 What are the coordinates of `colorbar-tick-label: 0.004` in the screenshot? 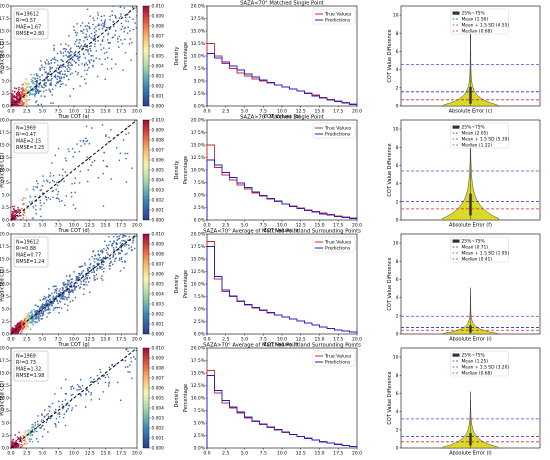 It's located at (158, 181).